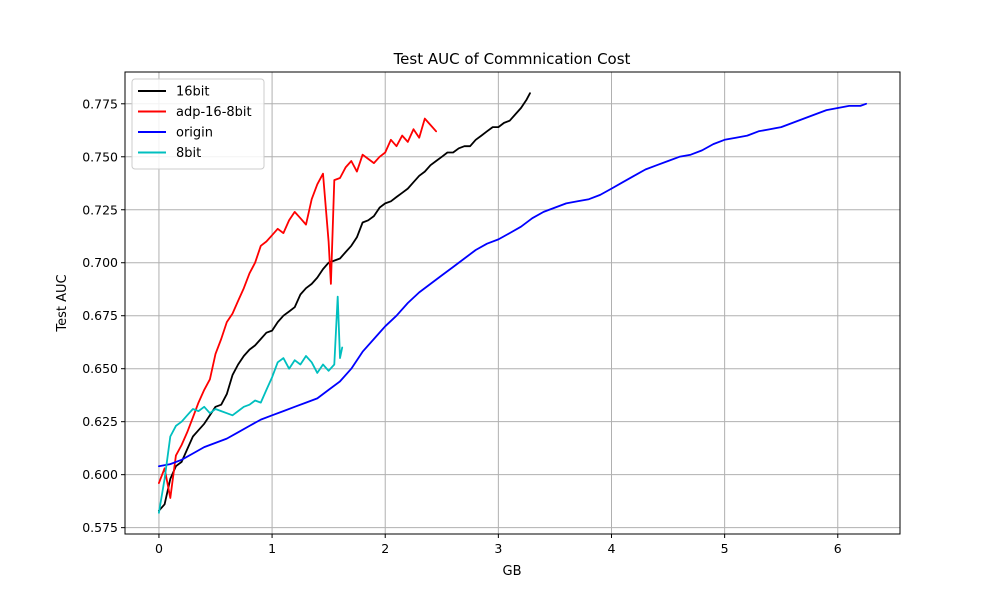  What do you see at coordinates (512, 59) in the screenshot?
I see `chart-title: Test AUC of Commnication Cost` at bounding box center [512, 59].